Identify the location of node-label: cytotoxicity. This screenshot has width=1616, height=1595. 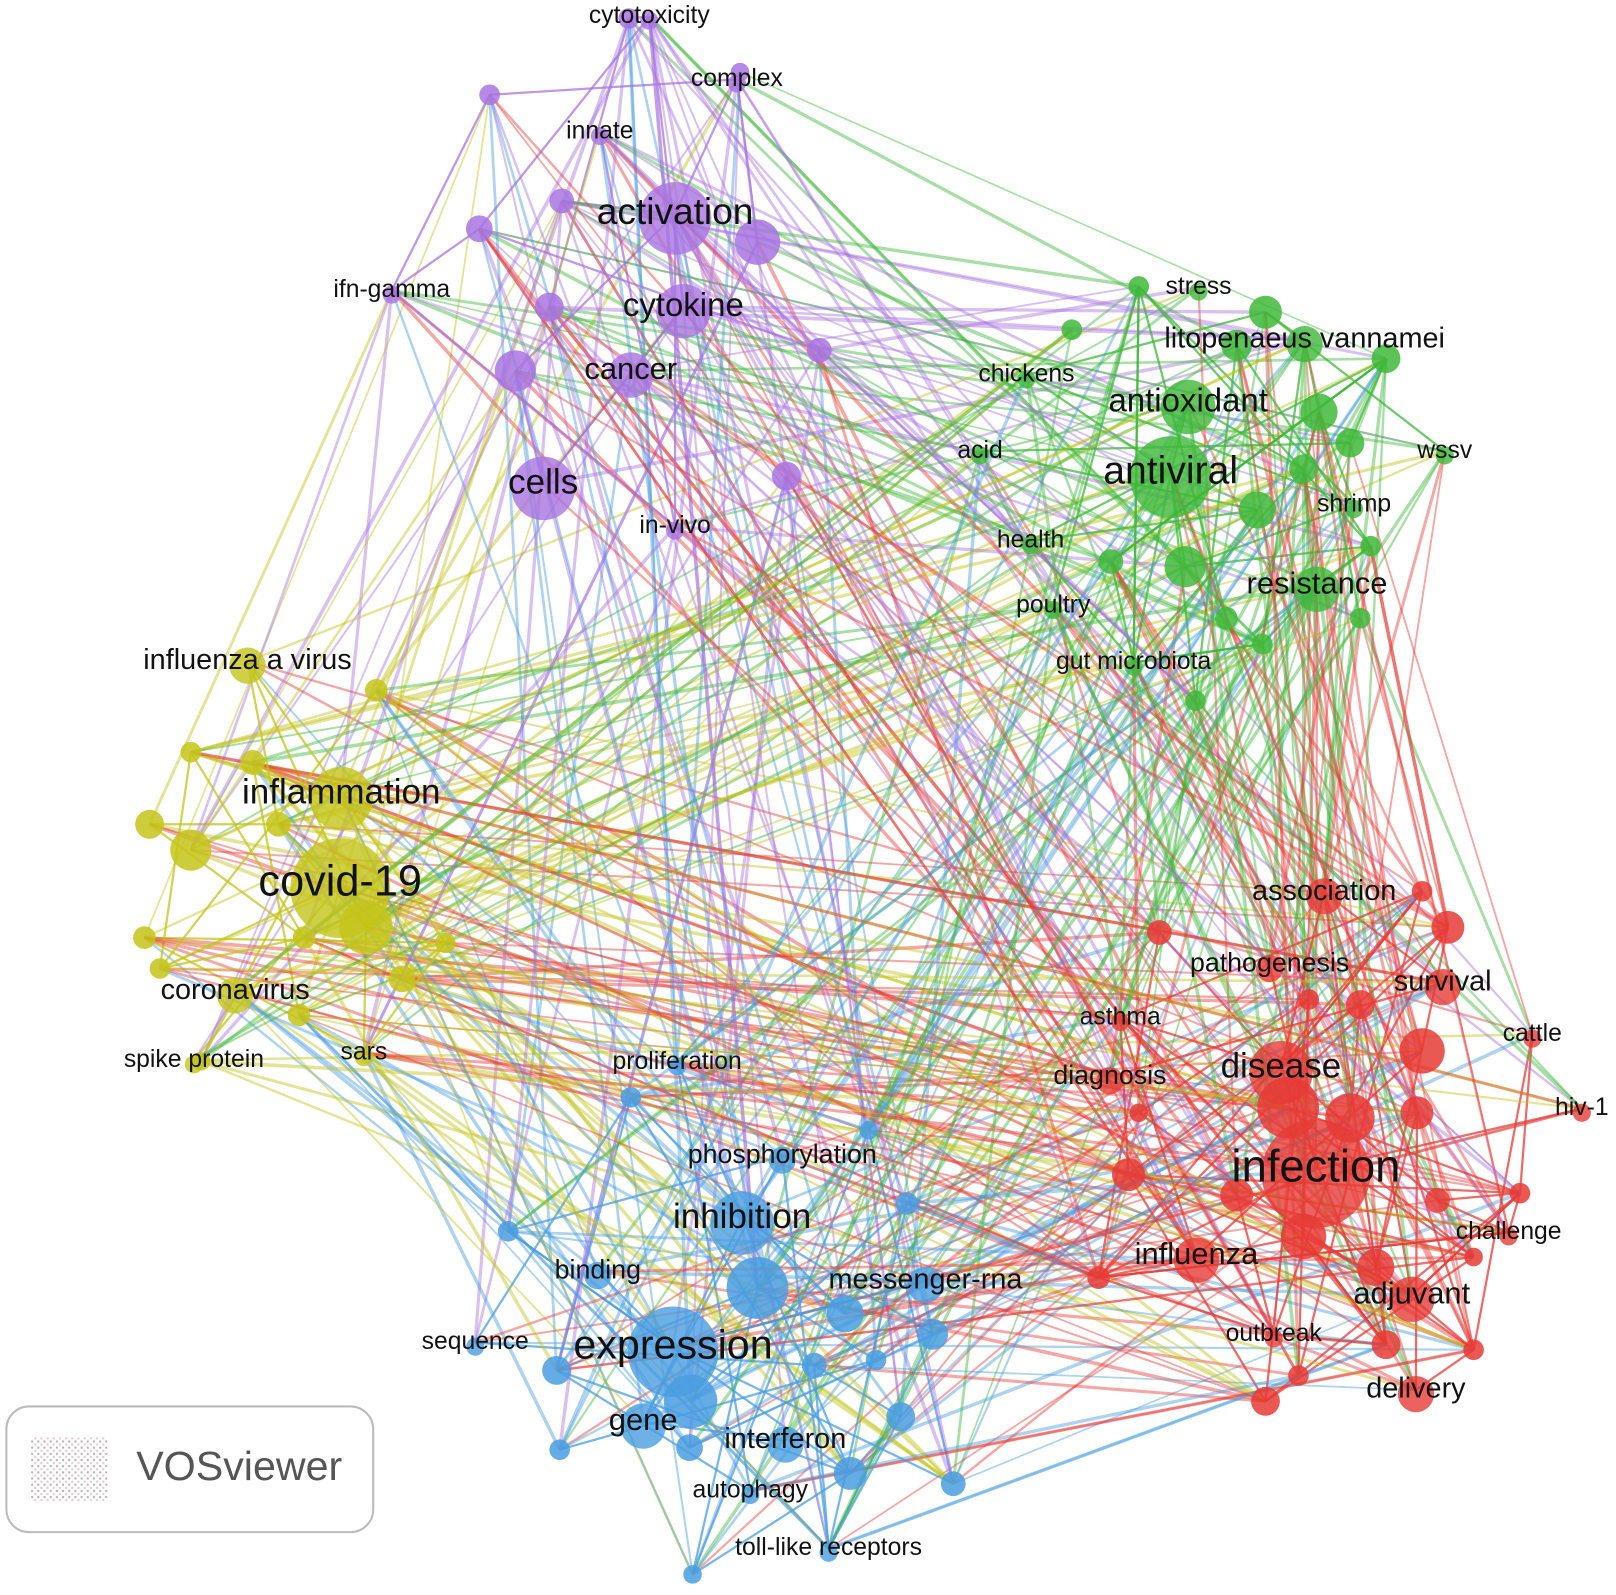
(650, 15).